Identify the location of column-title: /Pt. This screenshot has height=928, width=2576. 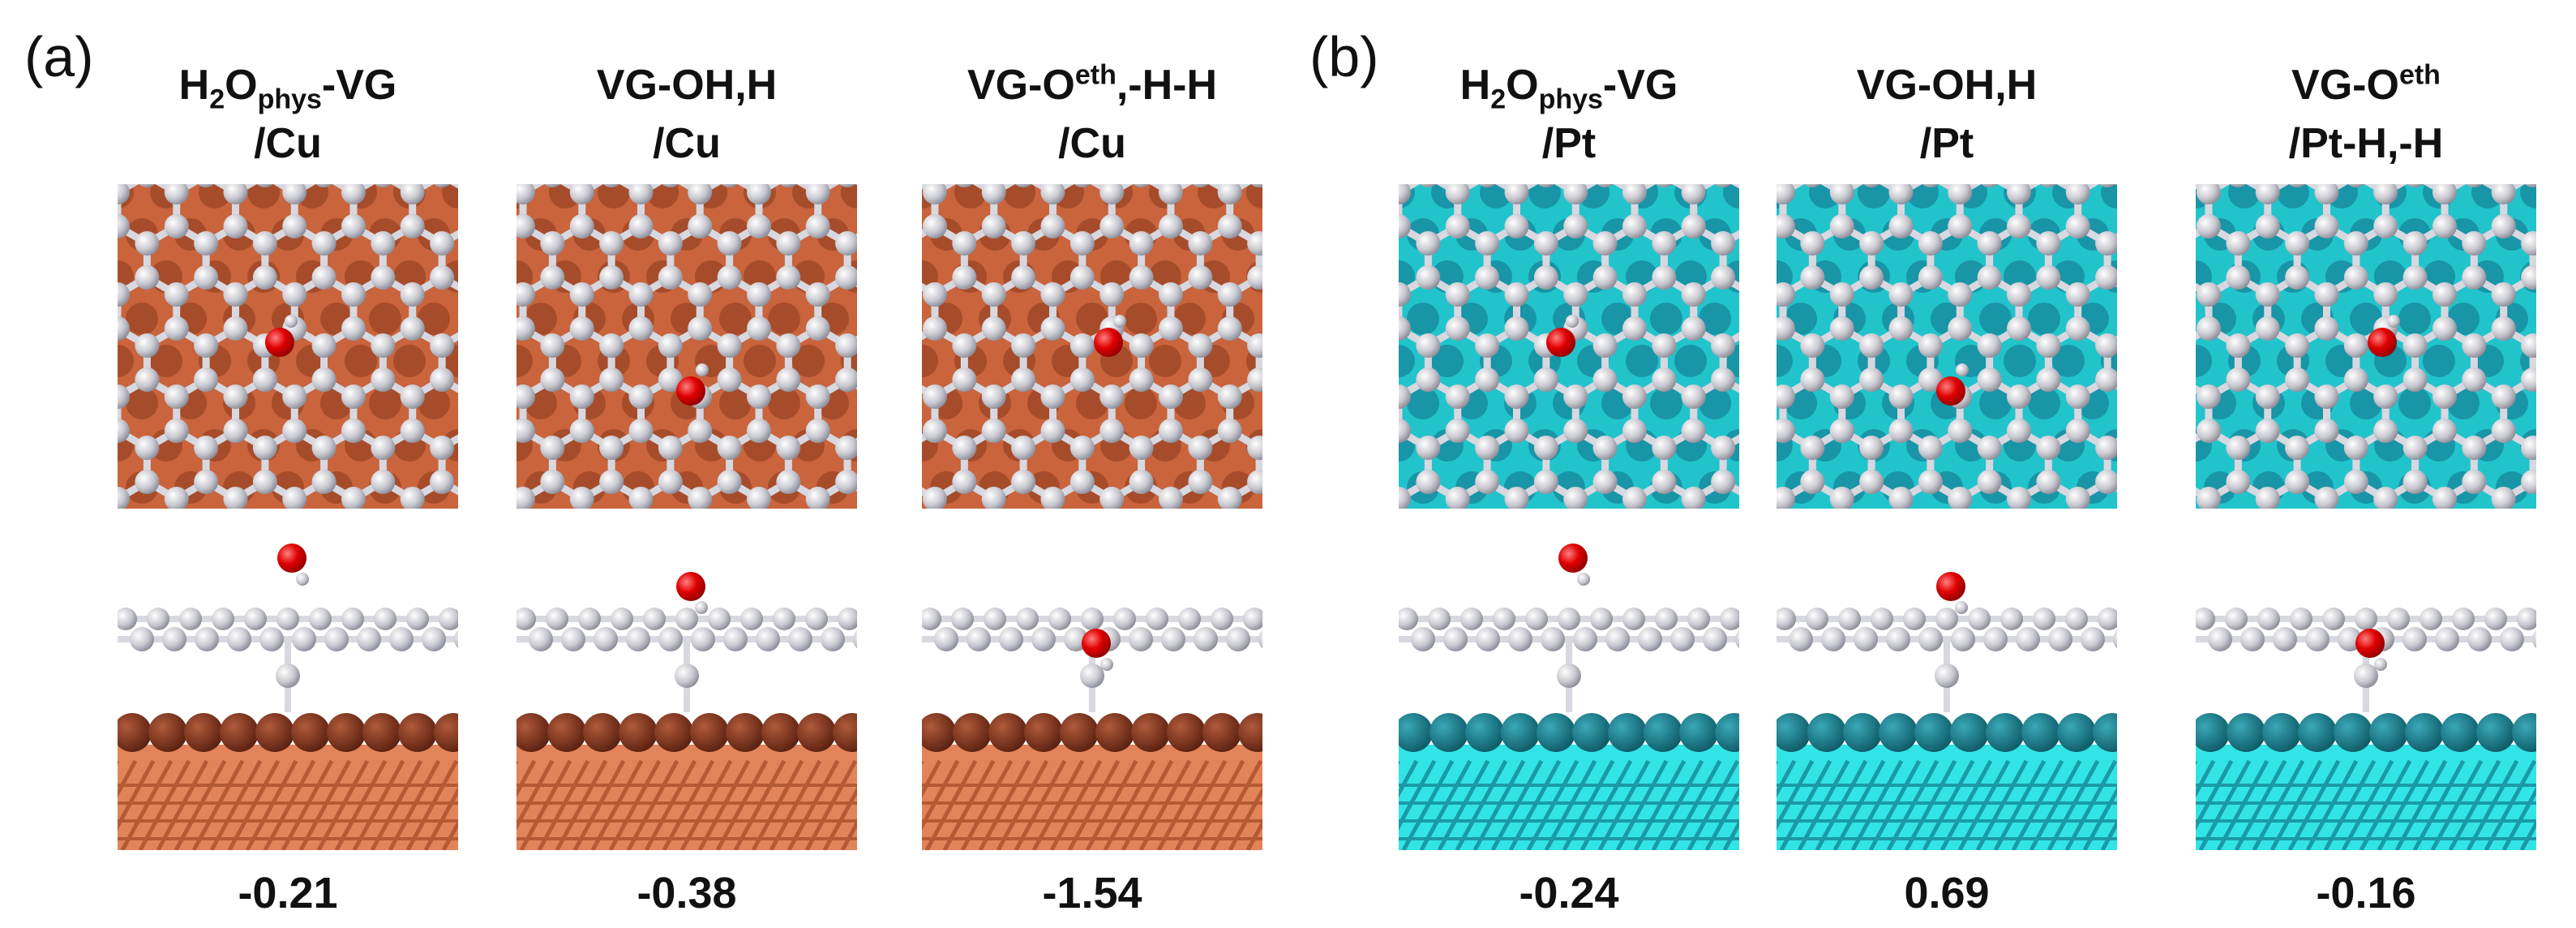
(1569, 143).